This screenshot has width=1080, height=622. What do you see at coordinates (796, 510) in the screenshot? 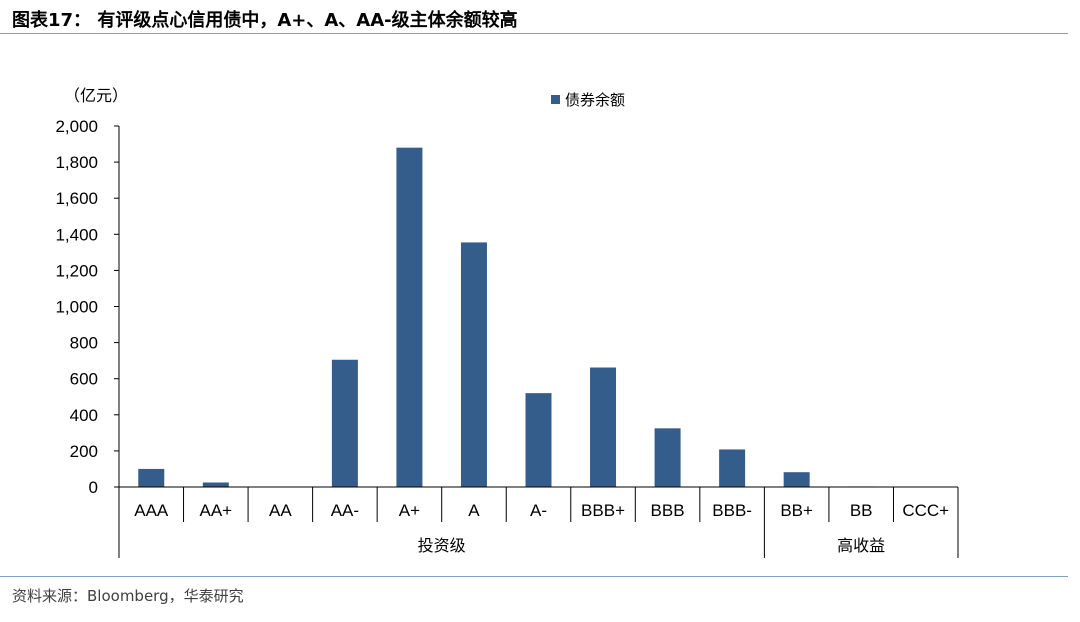
I see `x-tick-label: BB+` at bounding box center [796, 510].